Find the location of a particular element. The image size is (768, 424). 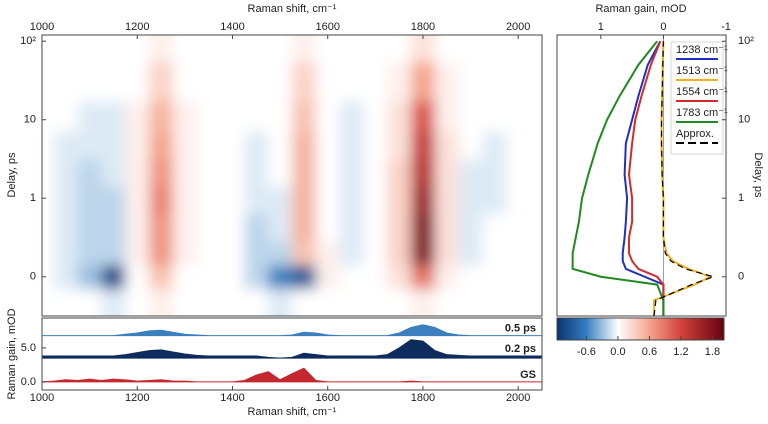

x-tick-label: 1600 is located at coordinates (327, 398).